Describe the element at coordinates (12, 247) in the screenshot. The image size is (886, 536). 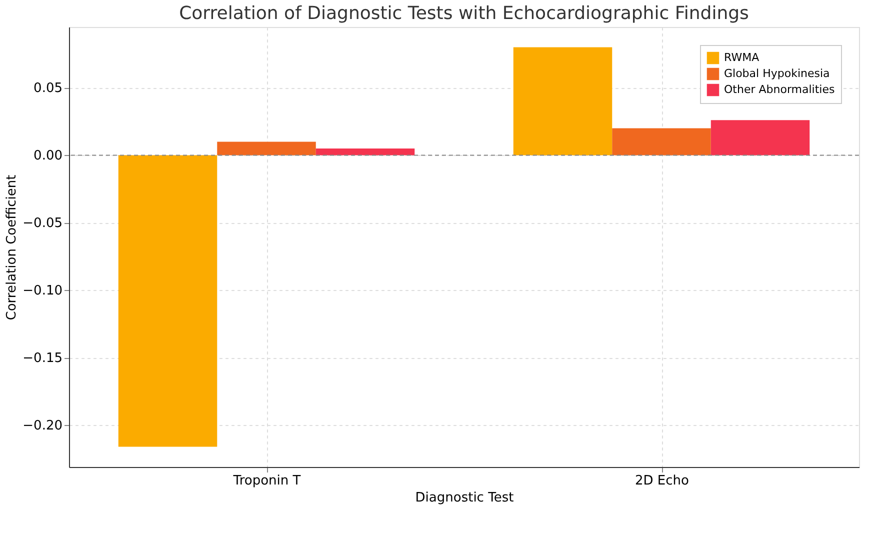
I see `y-axis-title: Correlation Coefficient` at that location.